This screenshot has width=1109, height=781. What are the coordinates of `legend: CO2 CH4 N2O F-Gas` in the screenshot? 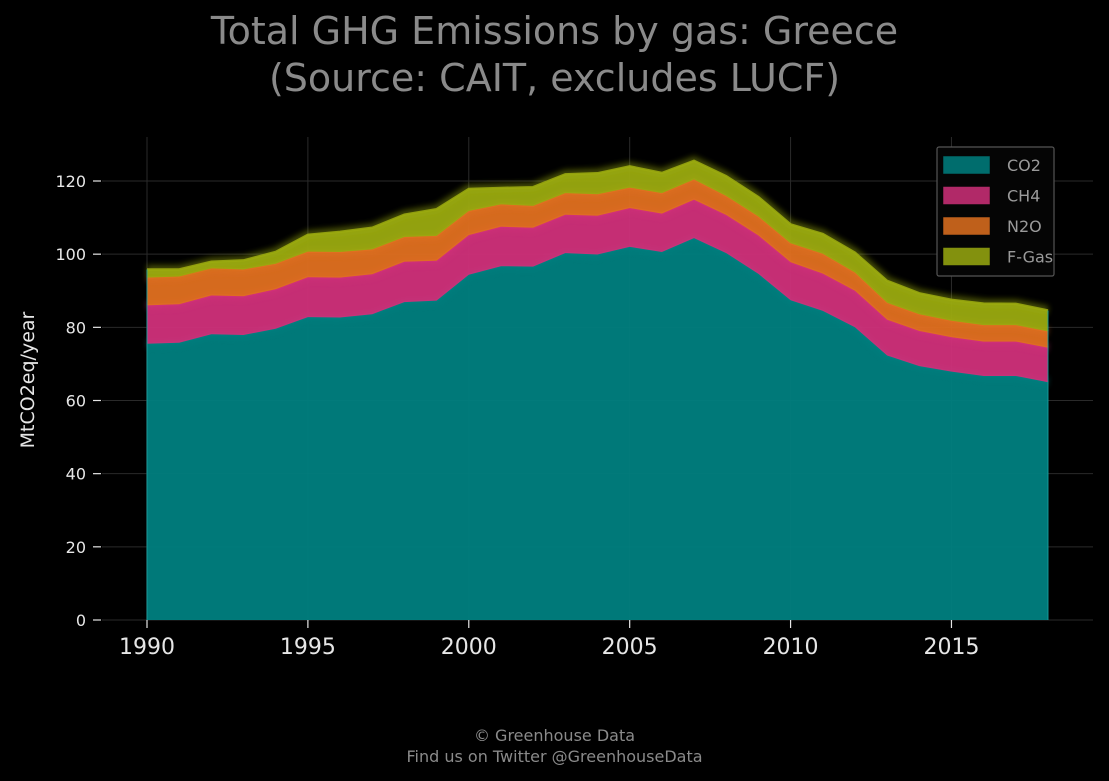 It's located at (995, 211).